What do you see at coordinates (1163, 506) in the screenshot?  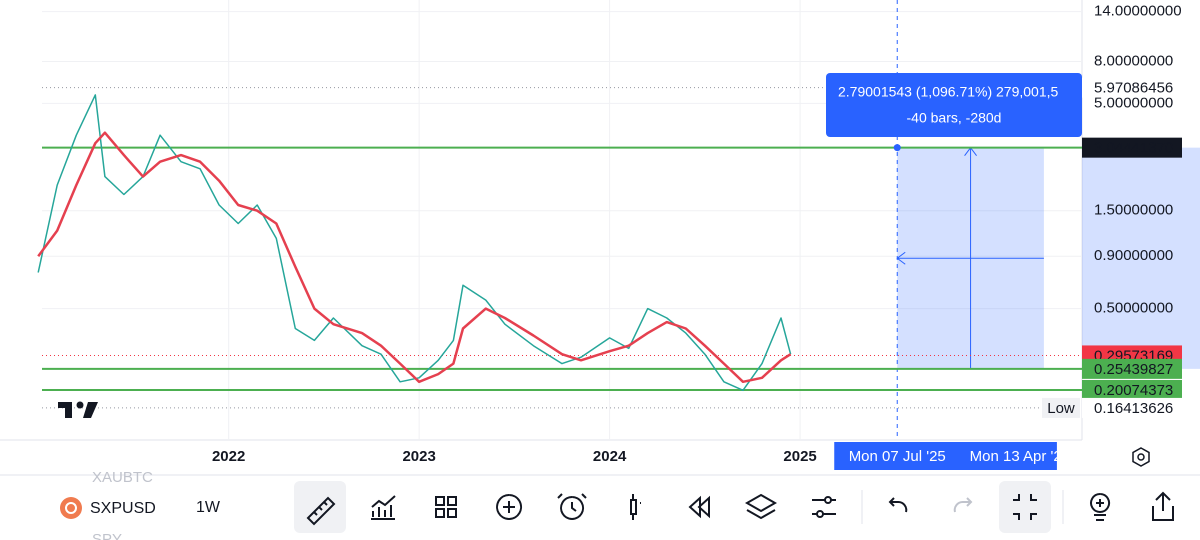 I see `share-button` at bounding box center [1163, 506].